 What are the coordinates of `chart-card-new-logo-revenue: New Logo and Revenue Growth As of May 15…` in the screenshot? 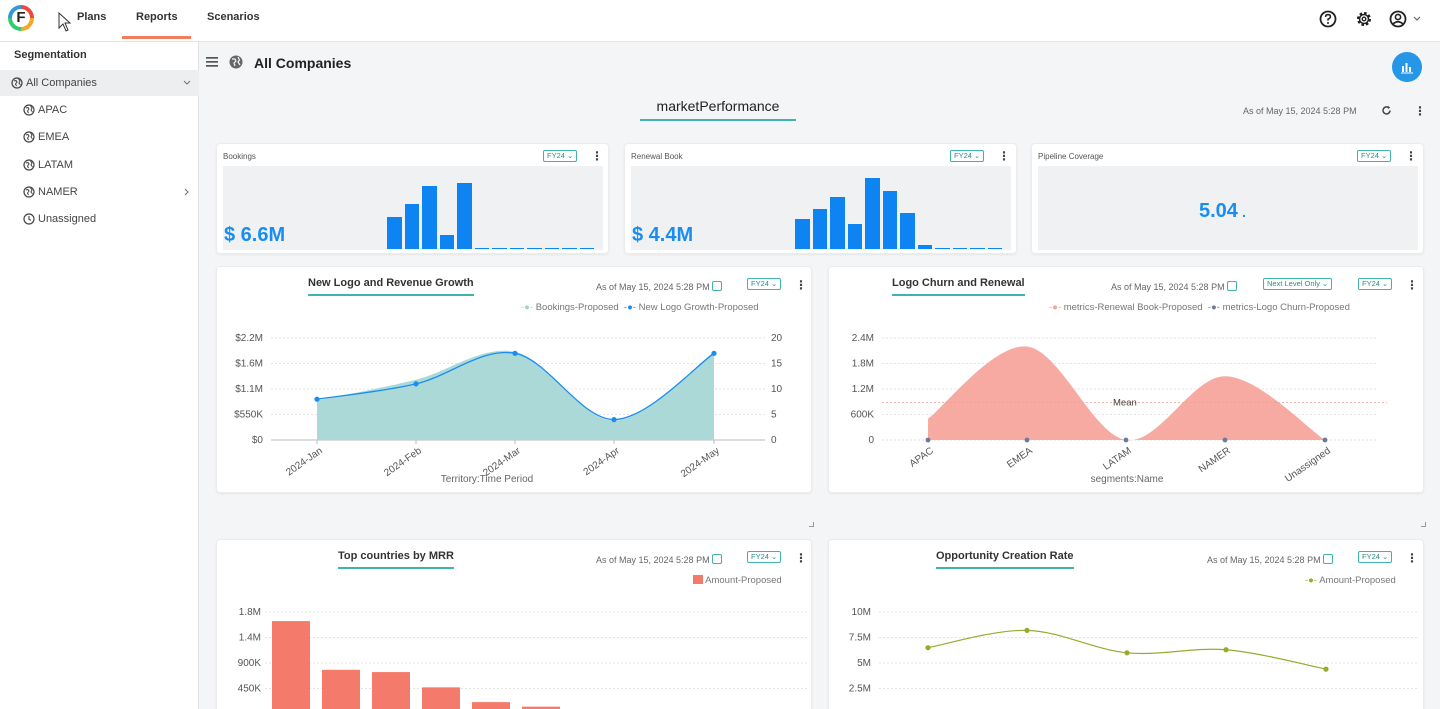 It's located at (514, 379).